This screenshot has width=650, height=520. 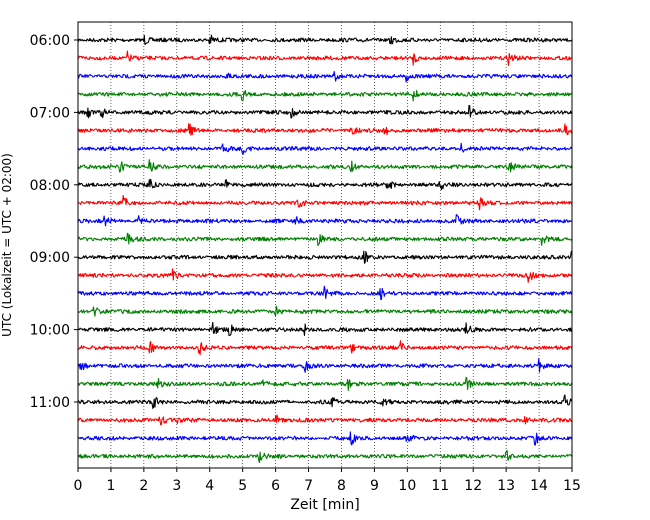 I want to click on y-axis-ticks: 06:00 07:00 08:00 09:00 10:00 11:00, so click(x=54, y=222).